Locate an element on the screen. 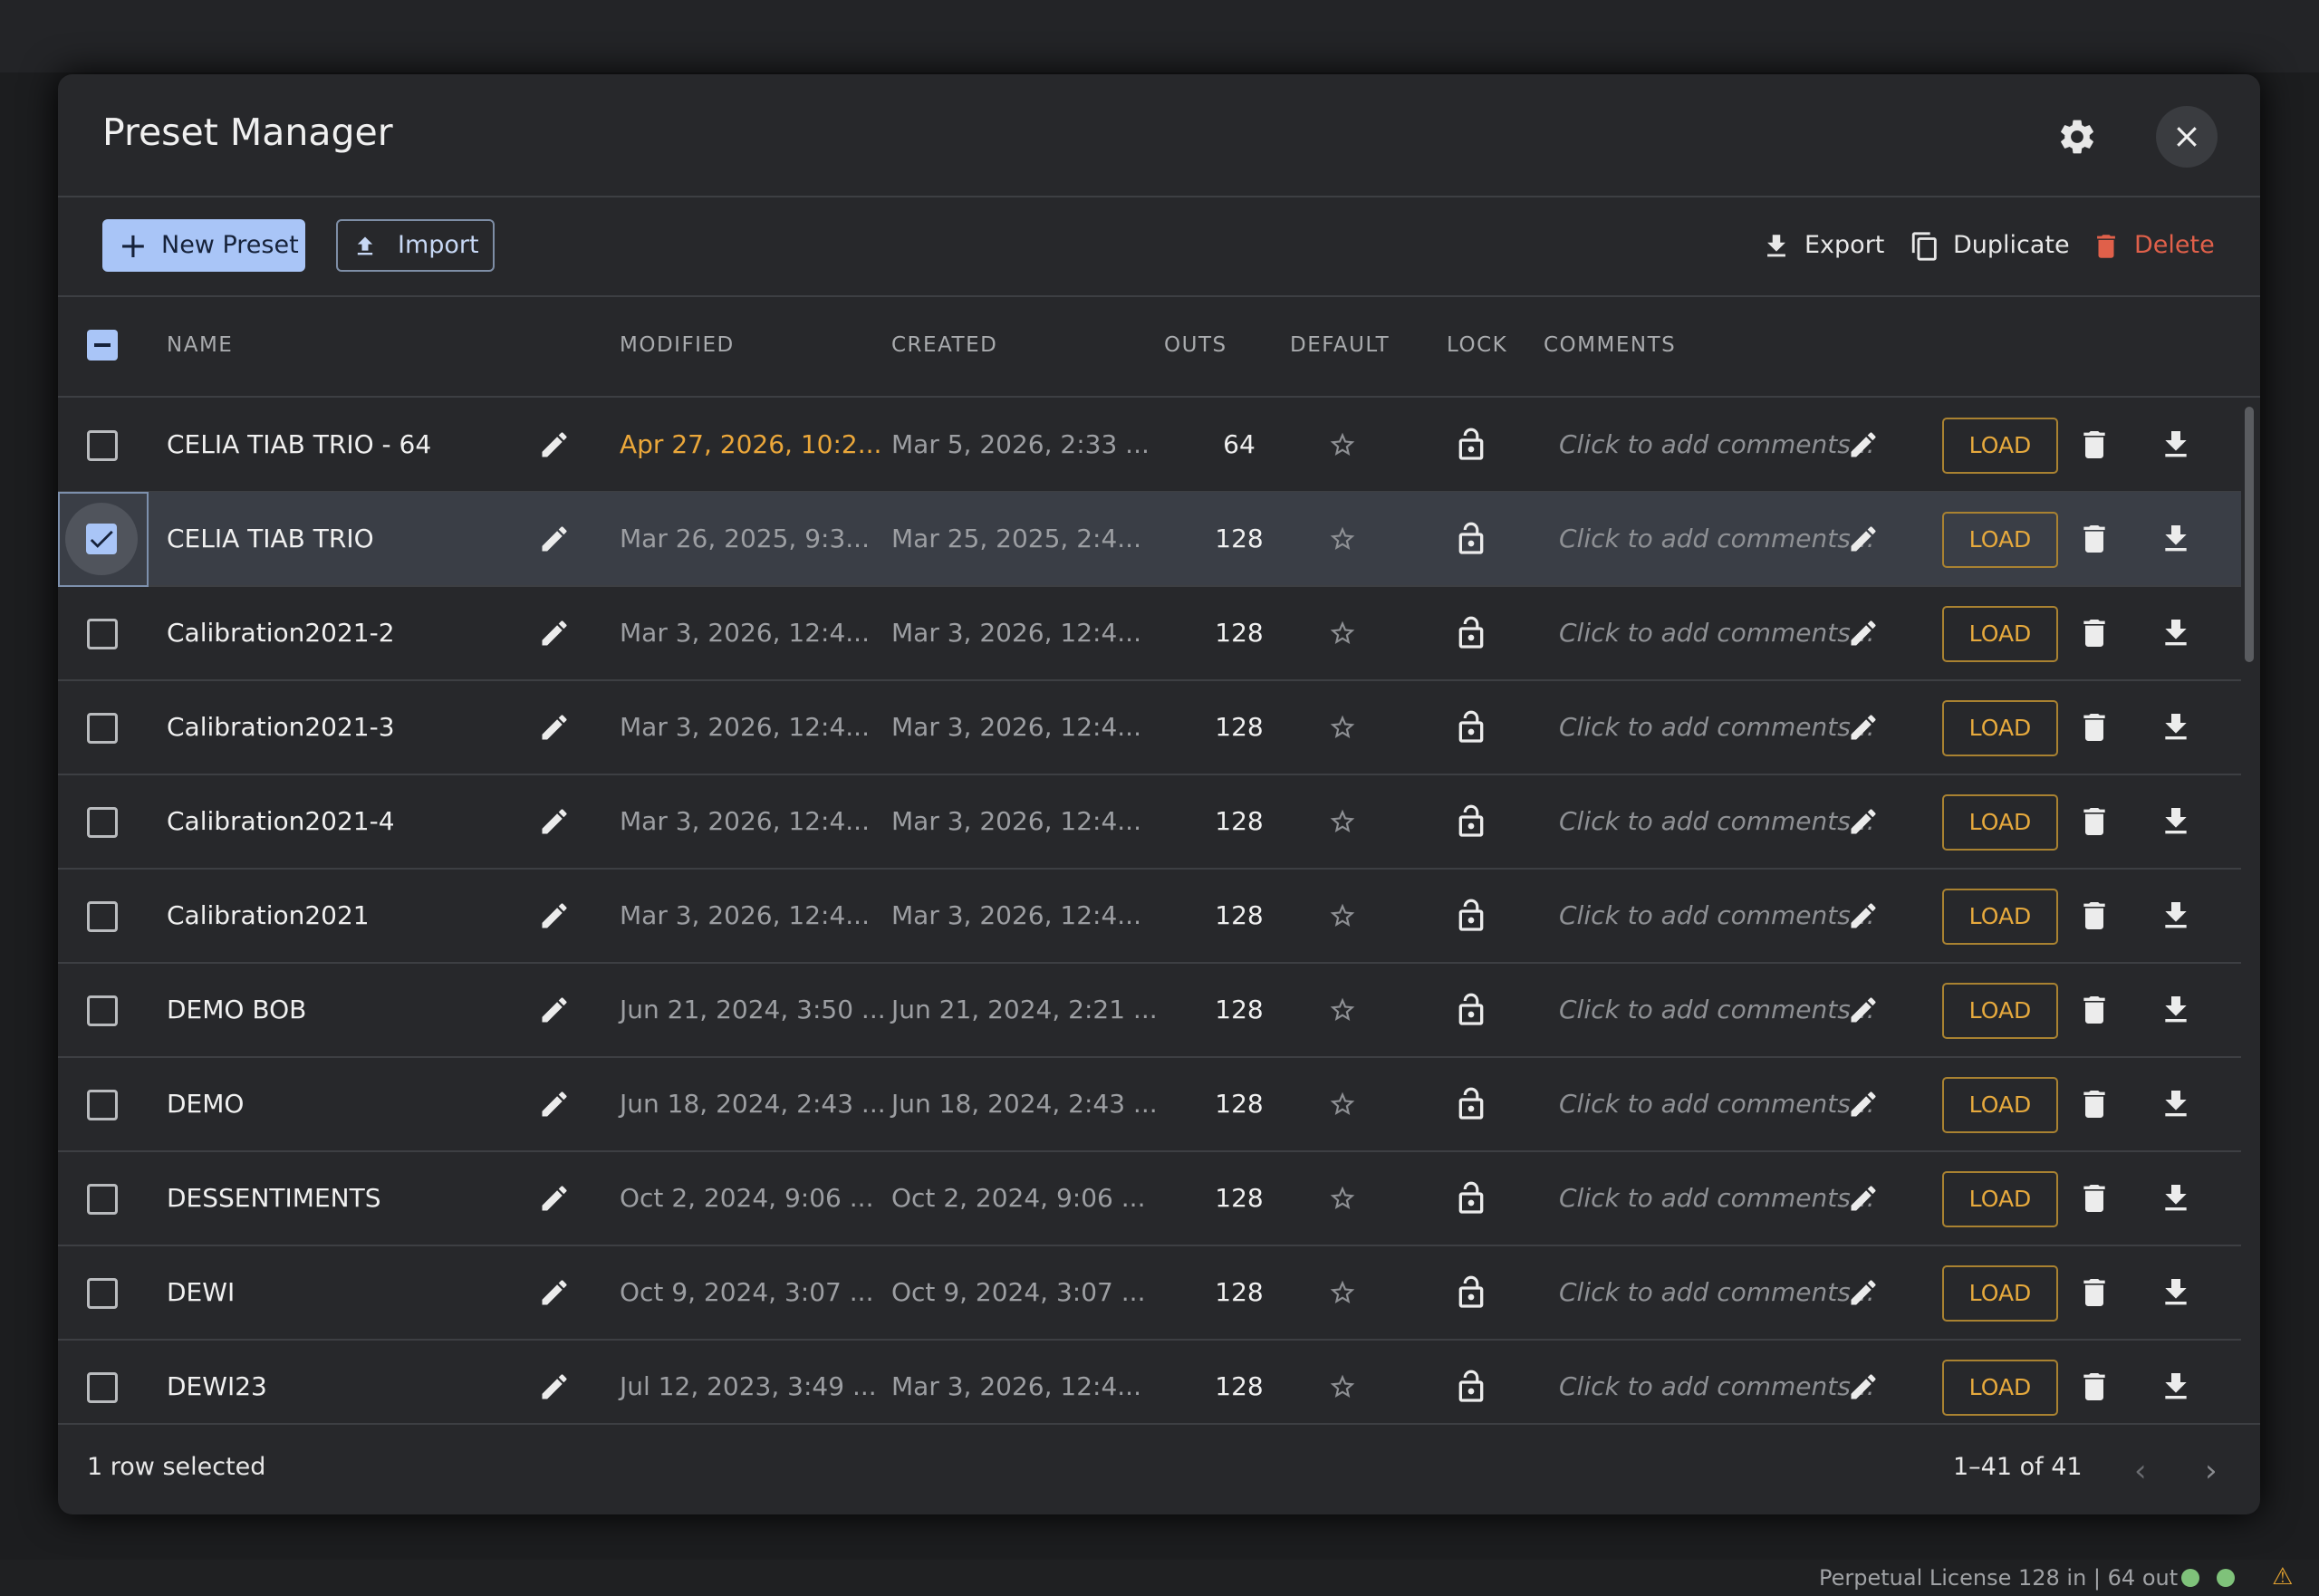  select-all-checkbox is located at coordinates (102, 345).